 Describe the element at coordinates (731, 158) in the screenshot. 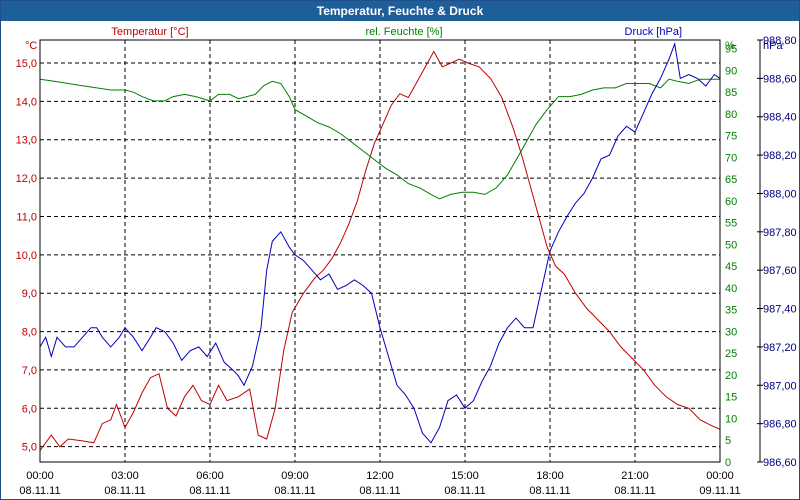

I see `humidity-tick-label: 70` at that location.